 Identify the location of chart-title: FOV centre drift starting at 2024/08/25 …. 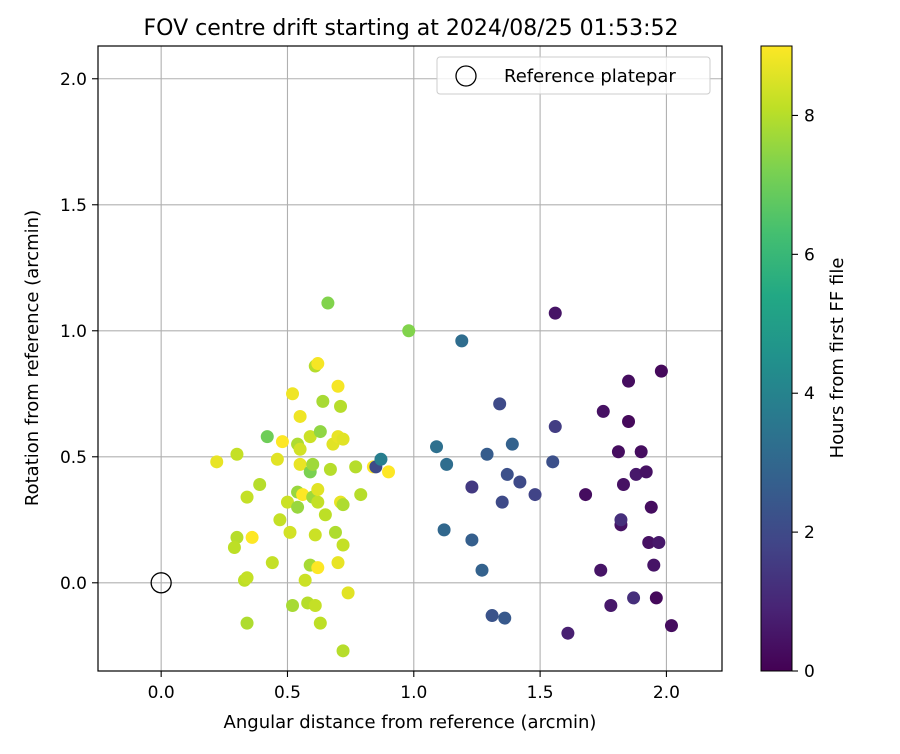
(411, 28).